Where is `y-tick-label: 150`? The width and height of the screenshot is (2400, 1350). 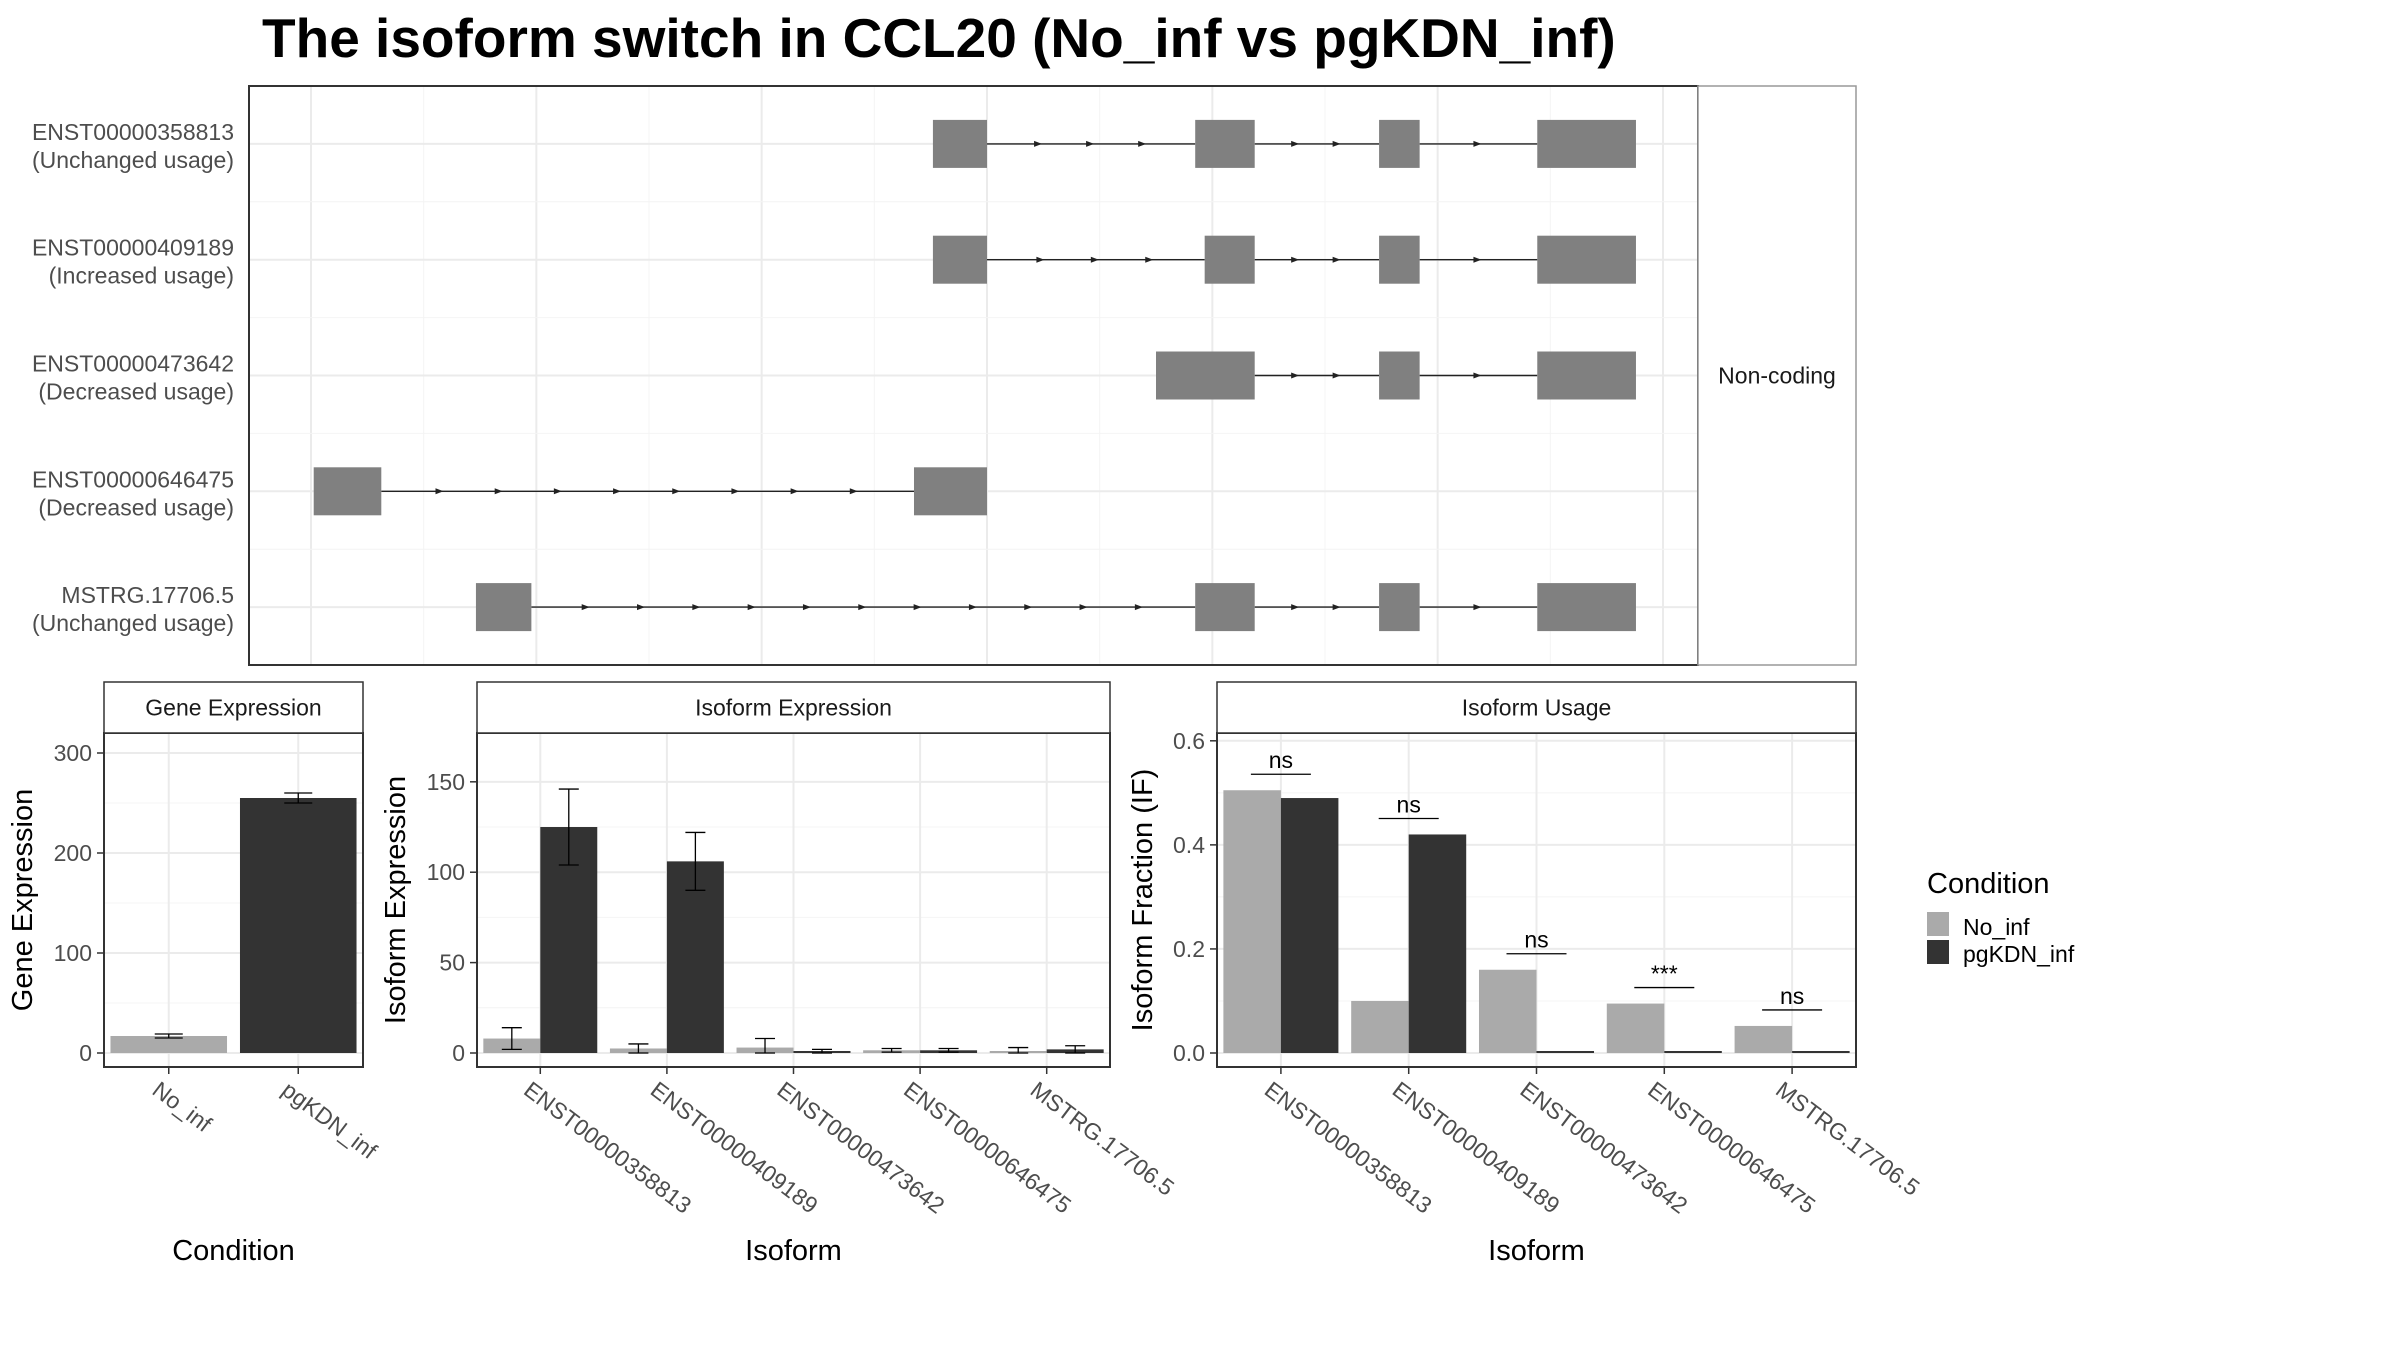 y-tick-label: 150 is located at coordinates (446, 782).